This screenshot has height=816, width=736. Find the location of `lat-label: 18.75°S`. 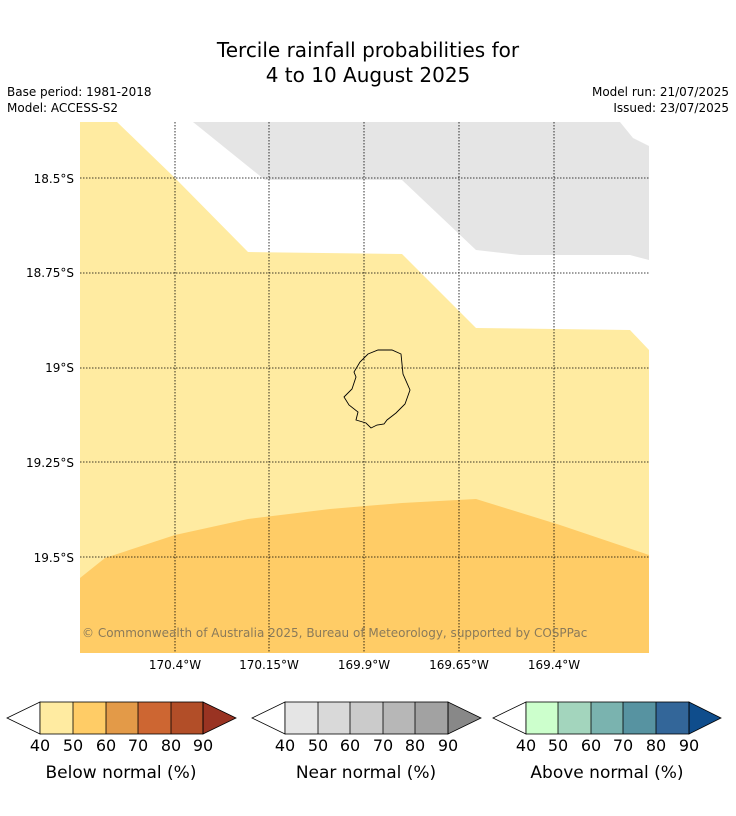

lat-label: 18.75°S is located at coordinates (50, 273).